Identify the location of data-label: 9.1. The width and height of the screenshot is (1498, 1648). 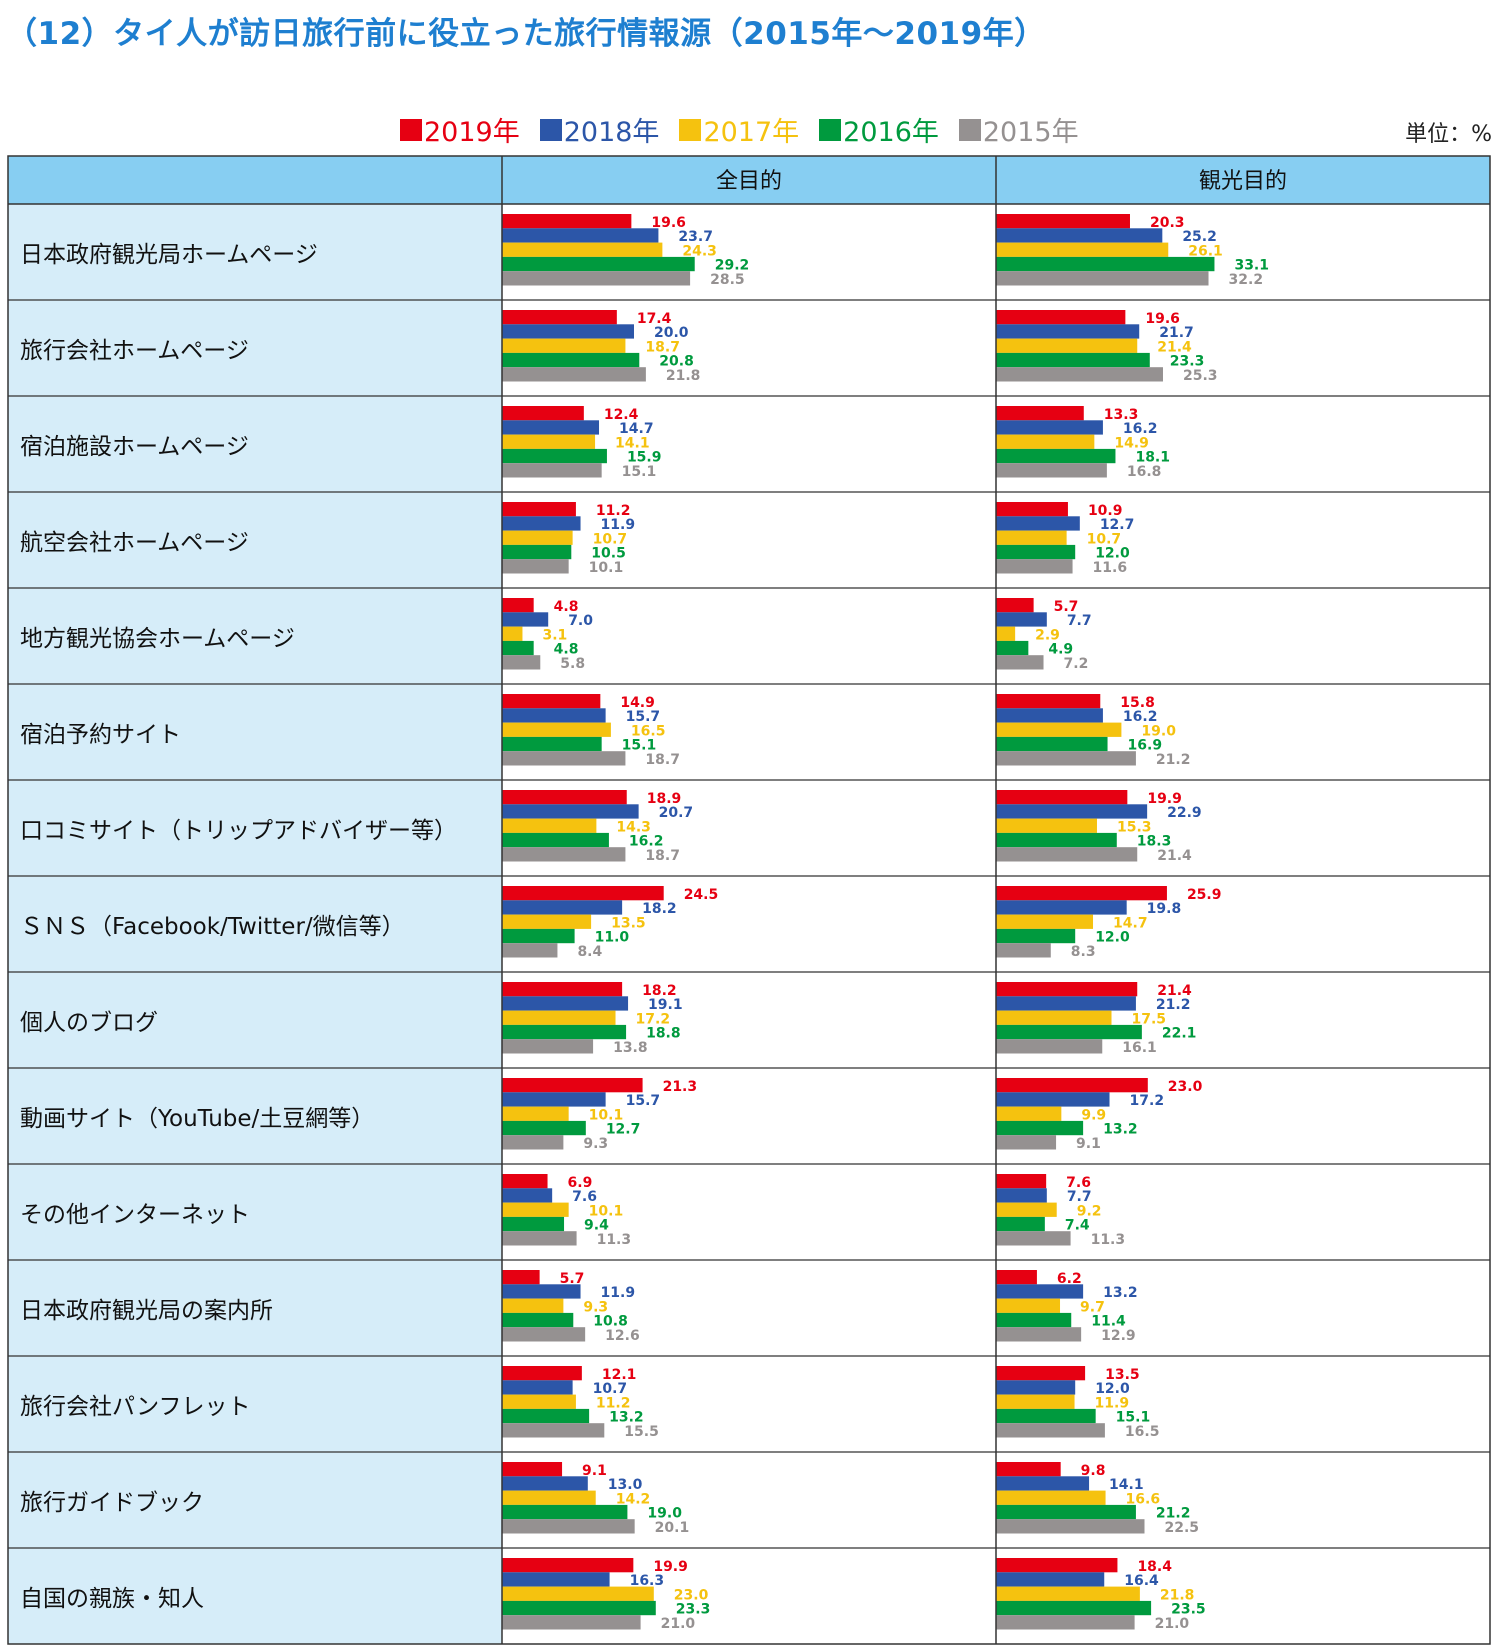
(1088, 1144).